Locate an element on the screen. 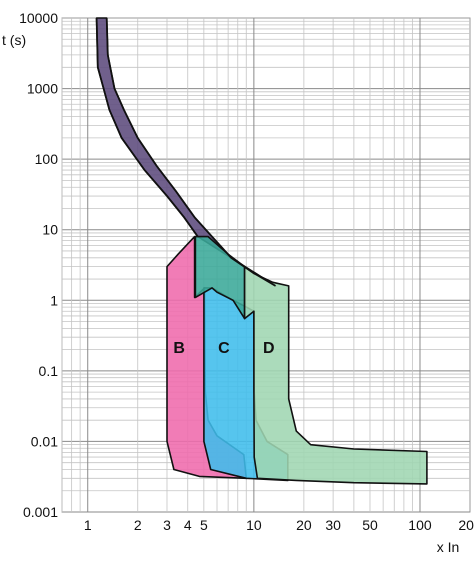 The image size is (474, 564). y-tick-label: 1 is located at coordinates (54, 300).